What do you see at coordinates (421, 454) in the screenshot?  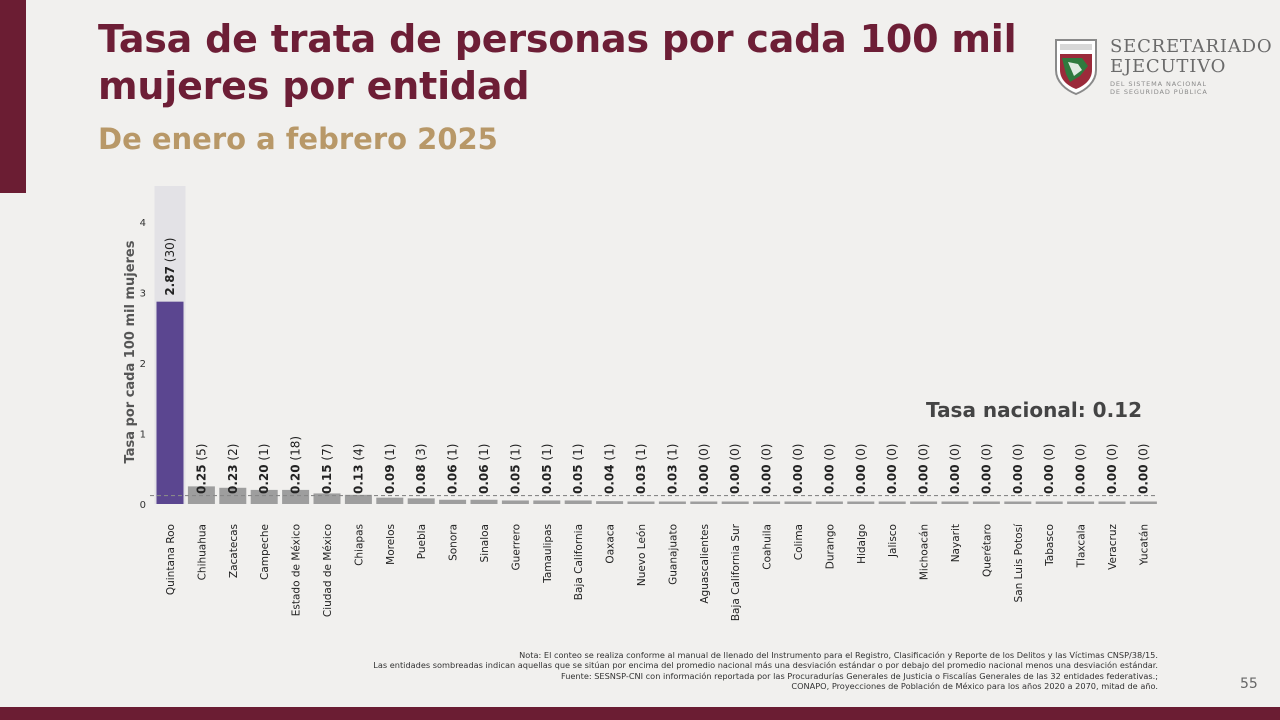 I see `bar-count: (3)` at bounding box center [421, 454].